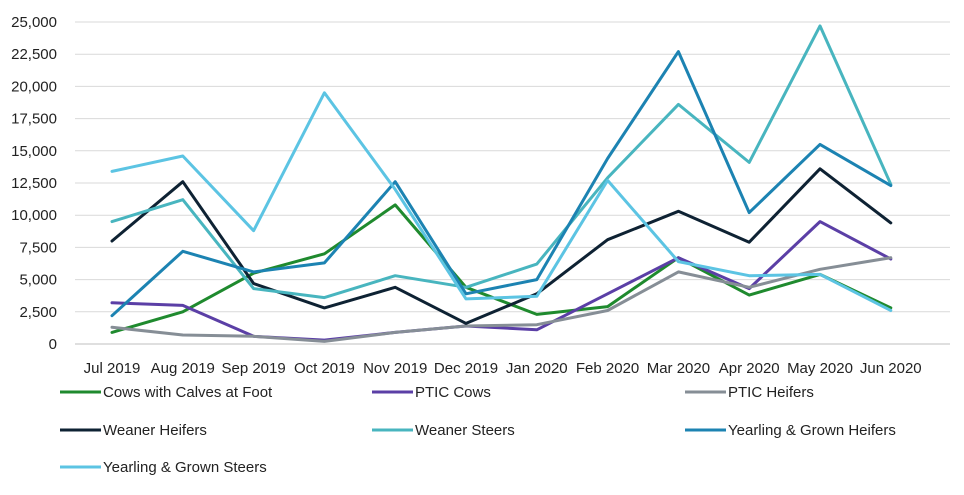 This screenshot has width=964, height=495. I want to click on x-tick-label: Jun 2020, so click(891, 368).